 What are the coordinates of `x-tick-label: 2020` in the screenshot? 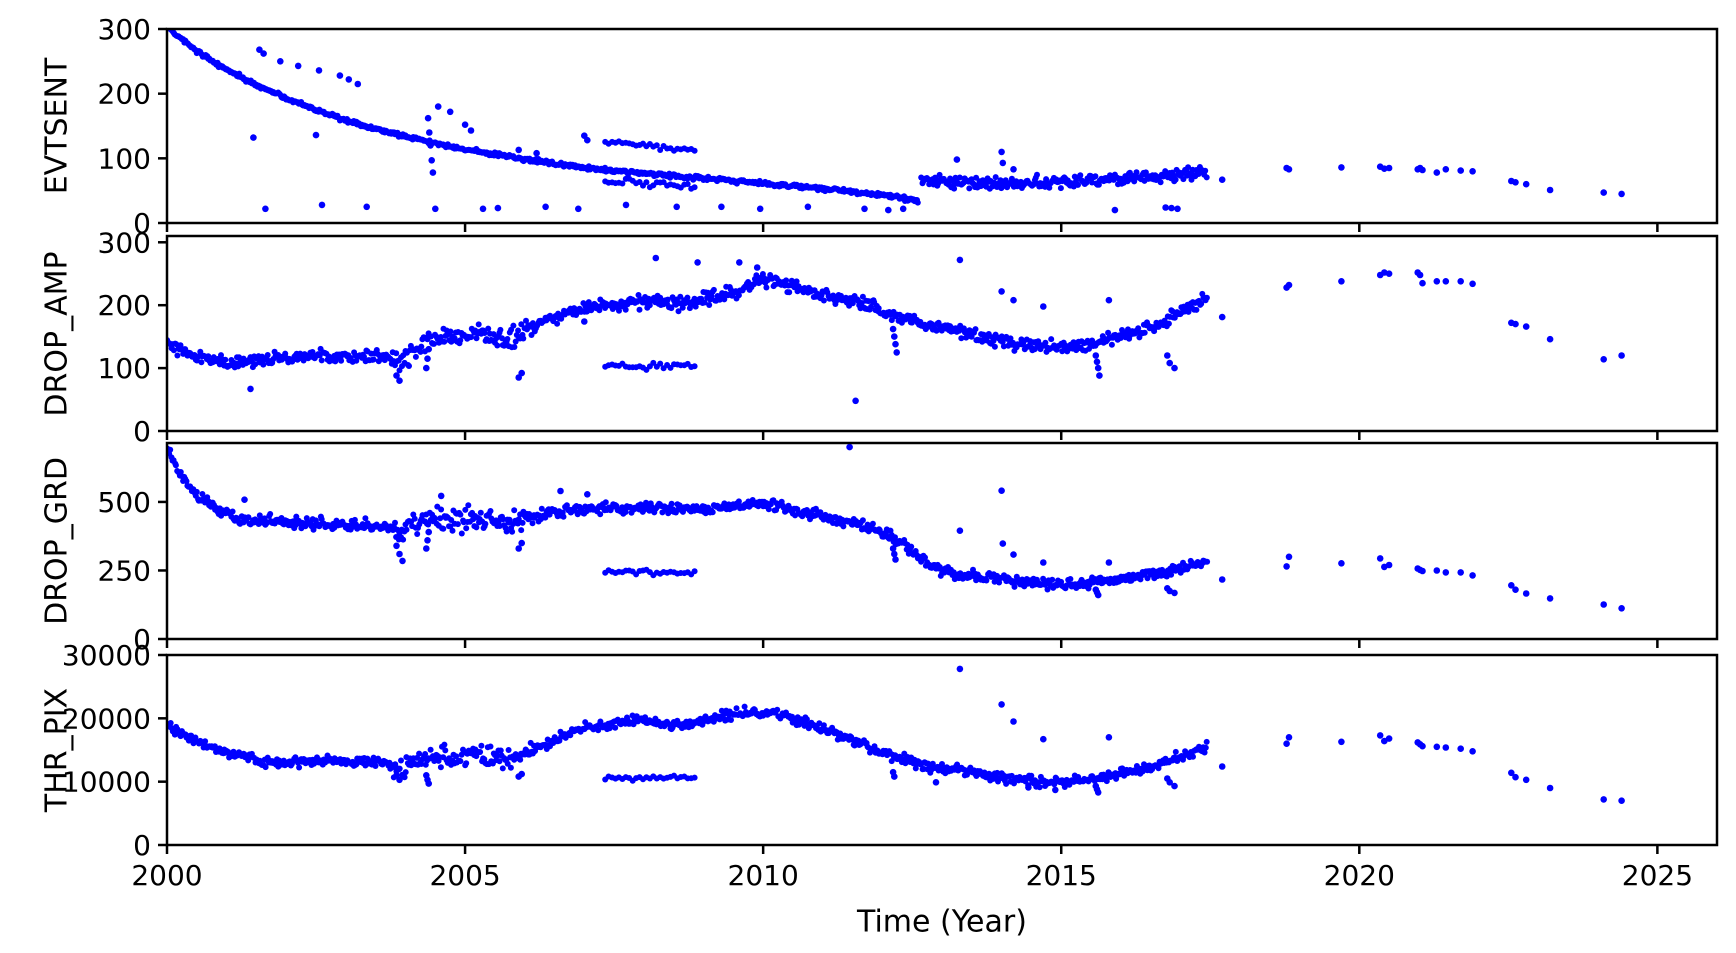 It's located at (1359, 875).